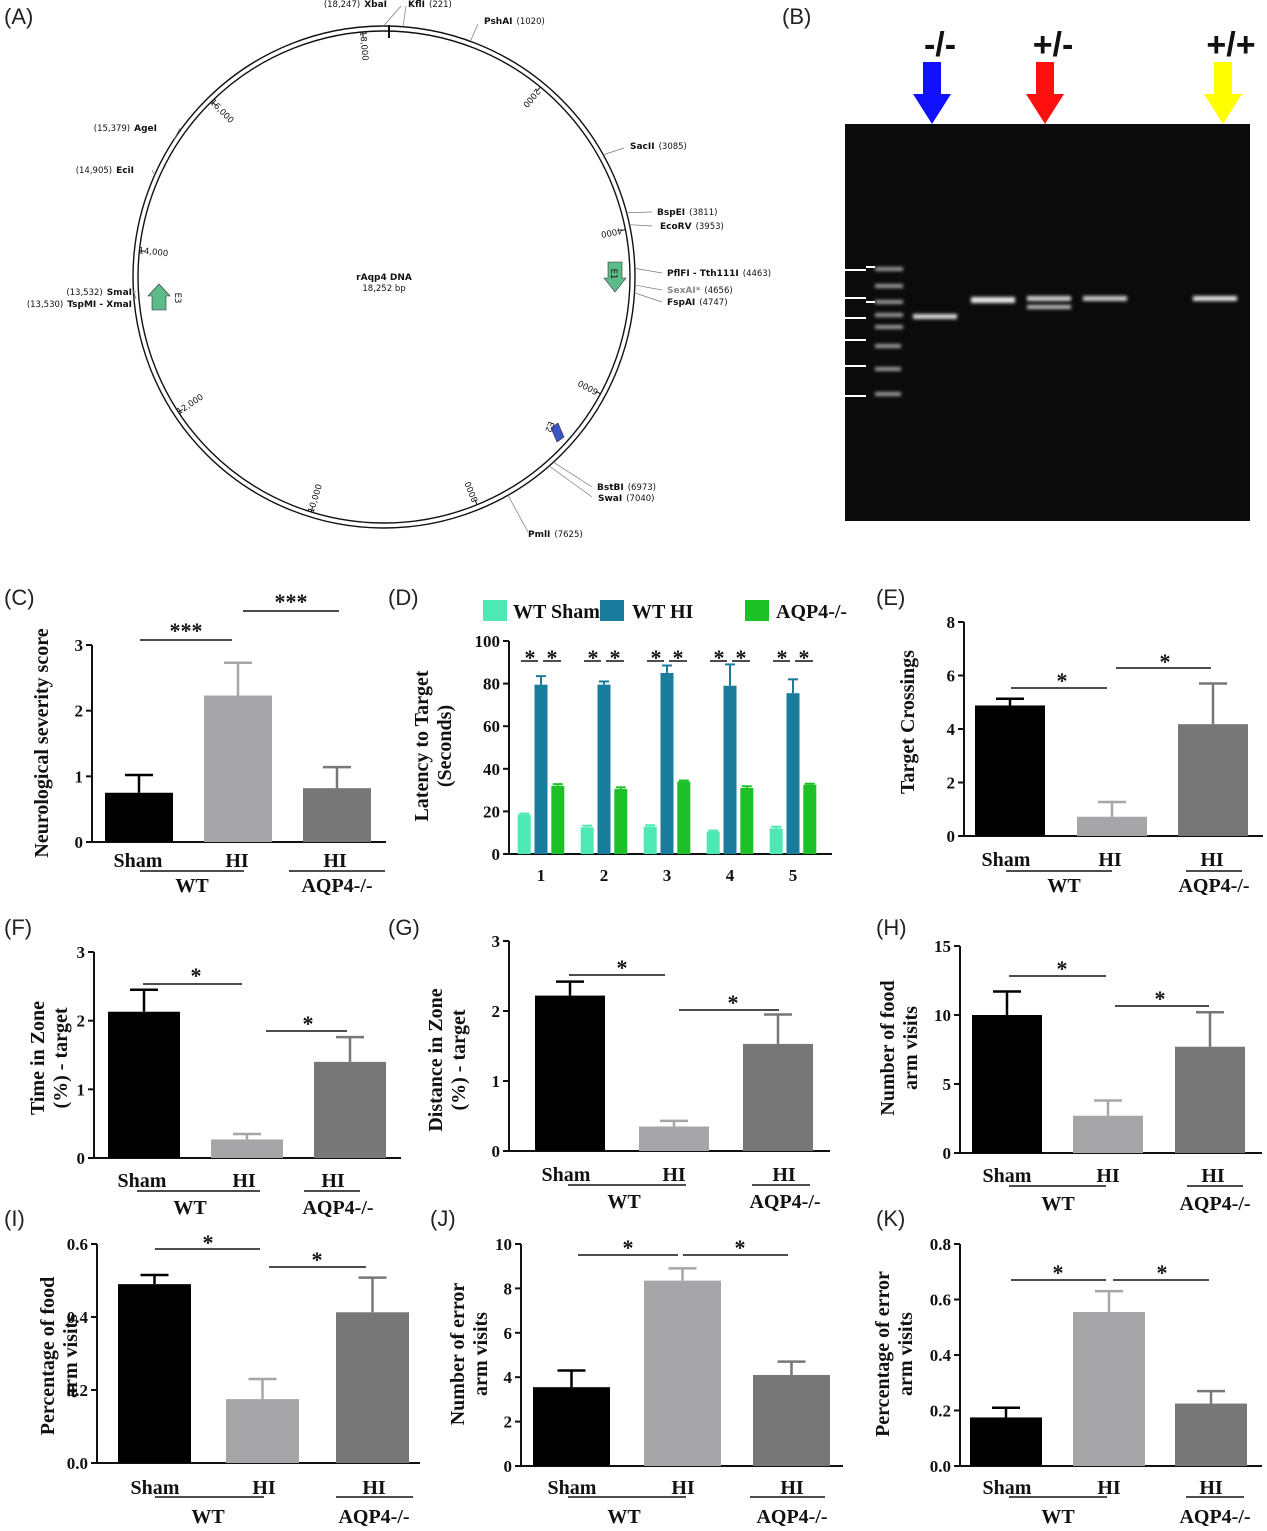 The height and width of the screenshot is (1531, 1267). I want to click on site-position: (1020), so click(531, 22).